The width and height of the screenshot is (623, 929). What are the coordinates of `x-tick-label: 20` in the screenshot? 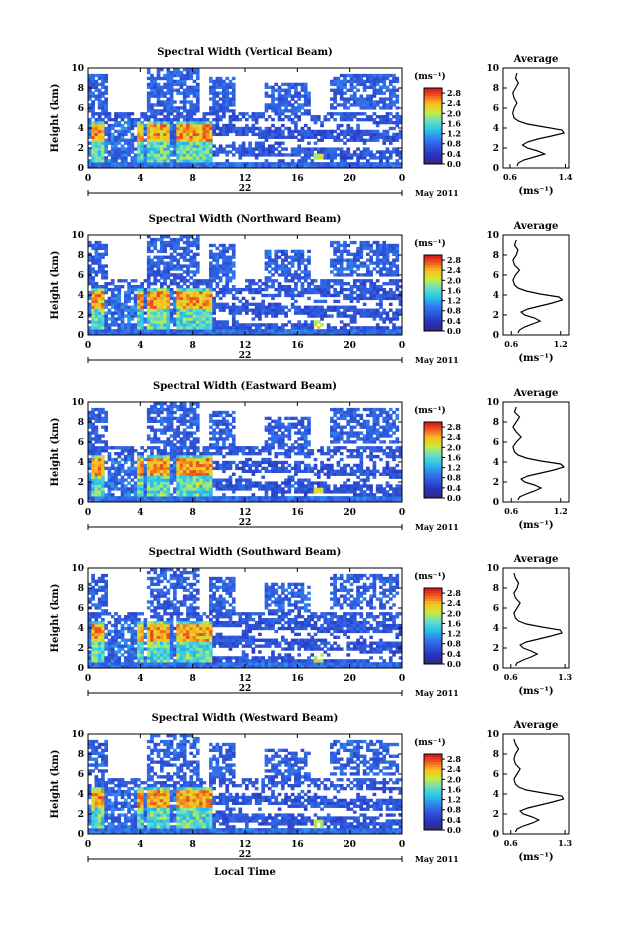 It's located at (349, 346).